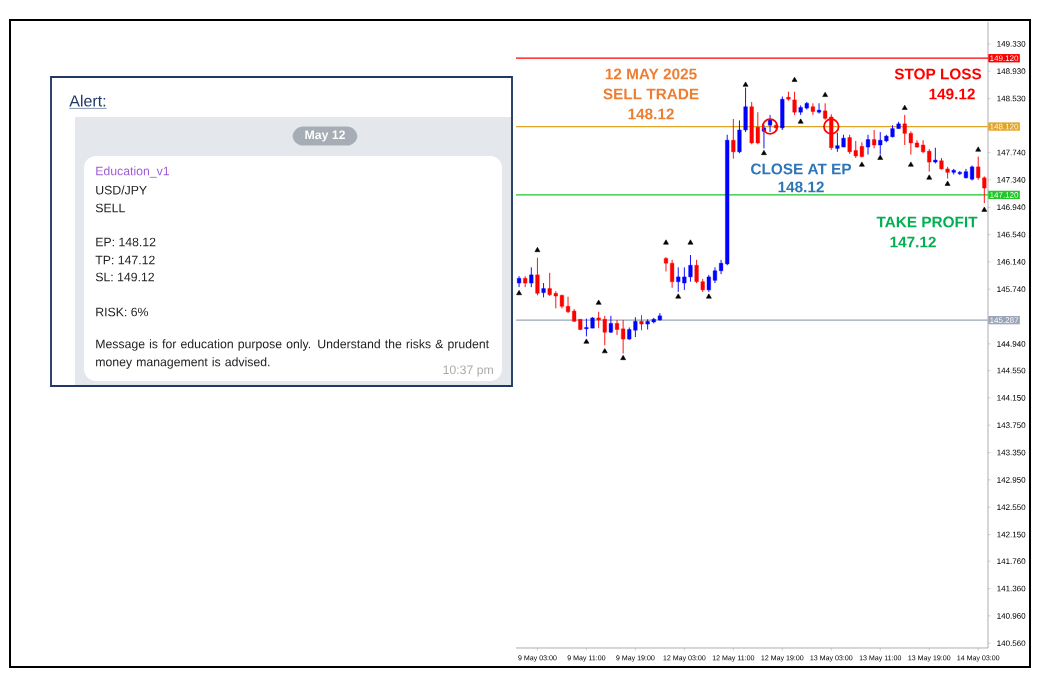  Describe the element at coordinates (938, 74) in the screenshot. I see `annotation: STOP LOSS` at that location.